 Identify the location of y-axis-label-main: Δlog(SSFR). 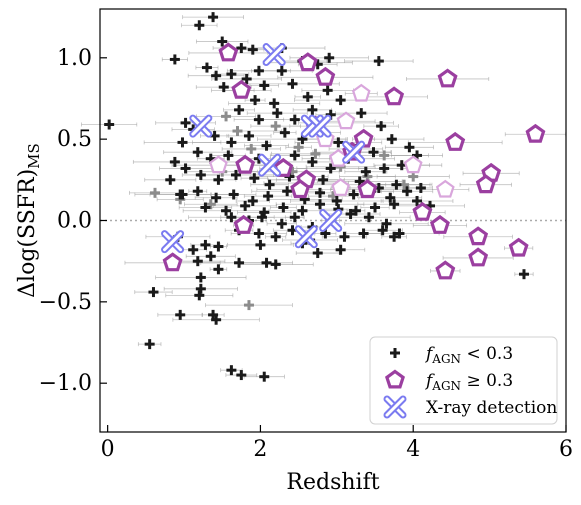
(27, 233).